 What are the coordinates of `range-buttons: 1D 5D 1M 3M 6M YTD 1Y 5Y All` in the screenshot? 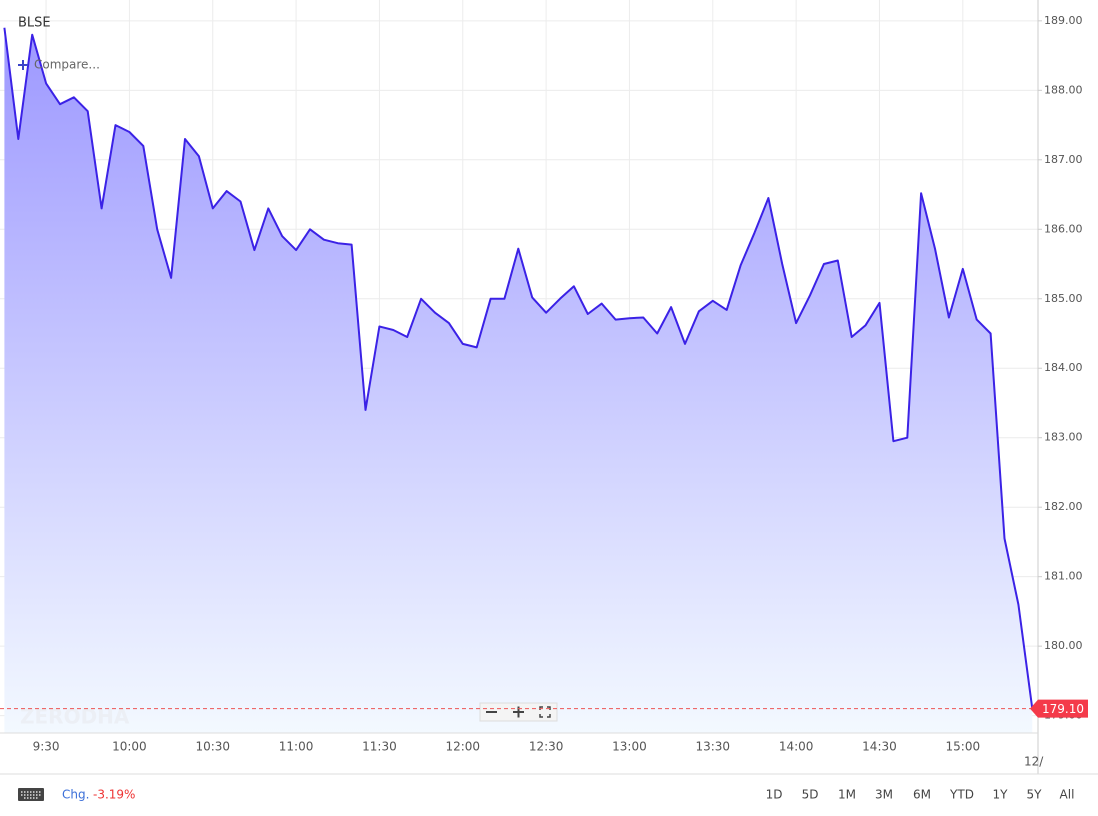 It's located at (920, 795).